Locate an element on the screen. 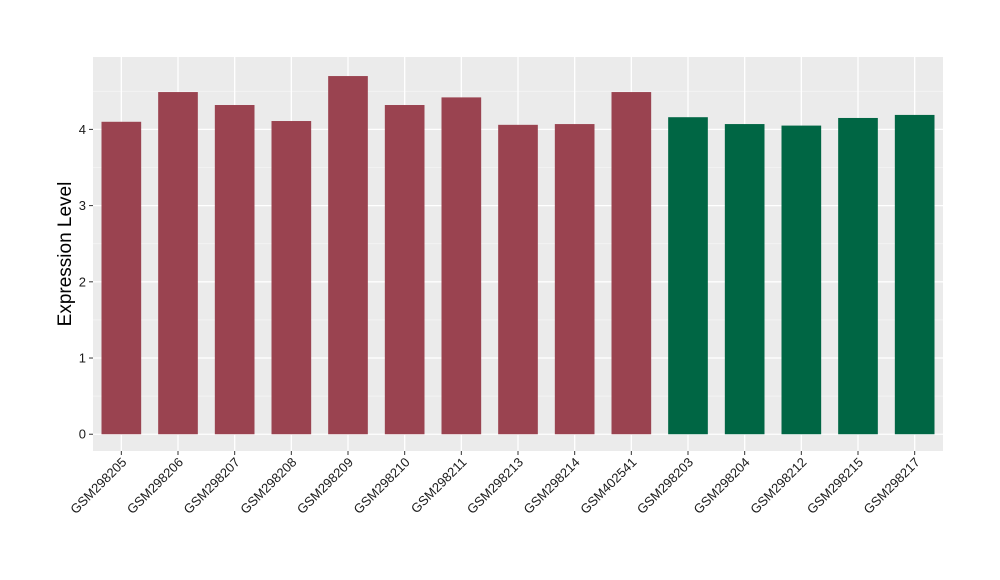 The height and width of the screenshot is (580, 1000). y-tick-label: 0 is located at coordinates (82, 434).